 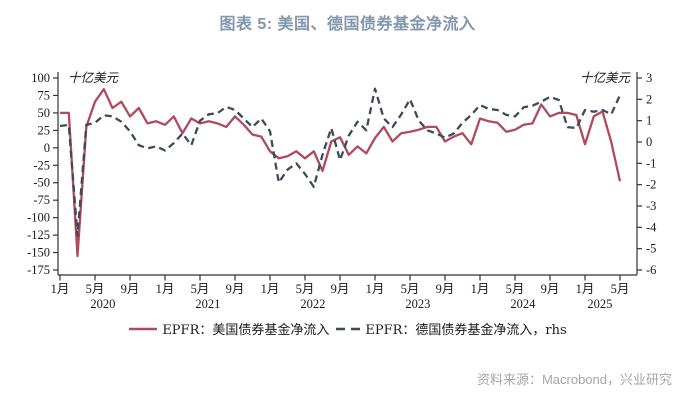 I want to click on left-axis-tick-label: -100, so click(x=38, y=218).